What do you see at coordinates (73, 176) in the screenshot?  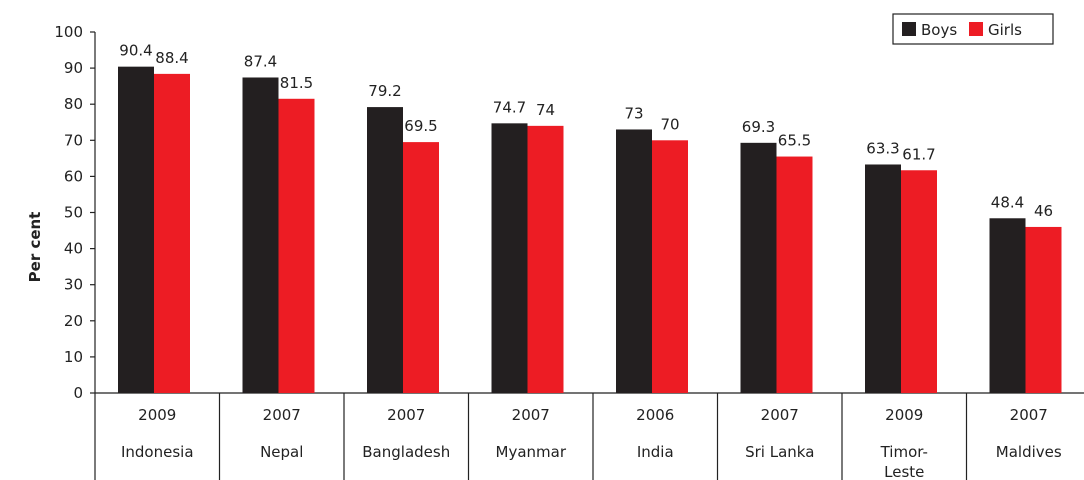 I see `y-tick-label: 60` at bounding box center [73, 176].